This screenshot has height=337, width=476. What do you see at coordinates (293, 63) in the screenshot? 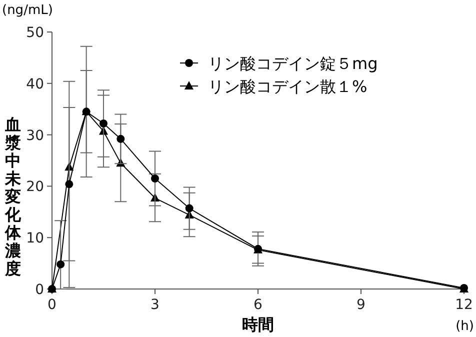
I see `legend-label: リン酸コデイン錠５mg` at bounding box center [293, 63].